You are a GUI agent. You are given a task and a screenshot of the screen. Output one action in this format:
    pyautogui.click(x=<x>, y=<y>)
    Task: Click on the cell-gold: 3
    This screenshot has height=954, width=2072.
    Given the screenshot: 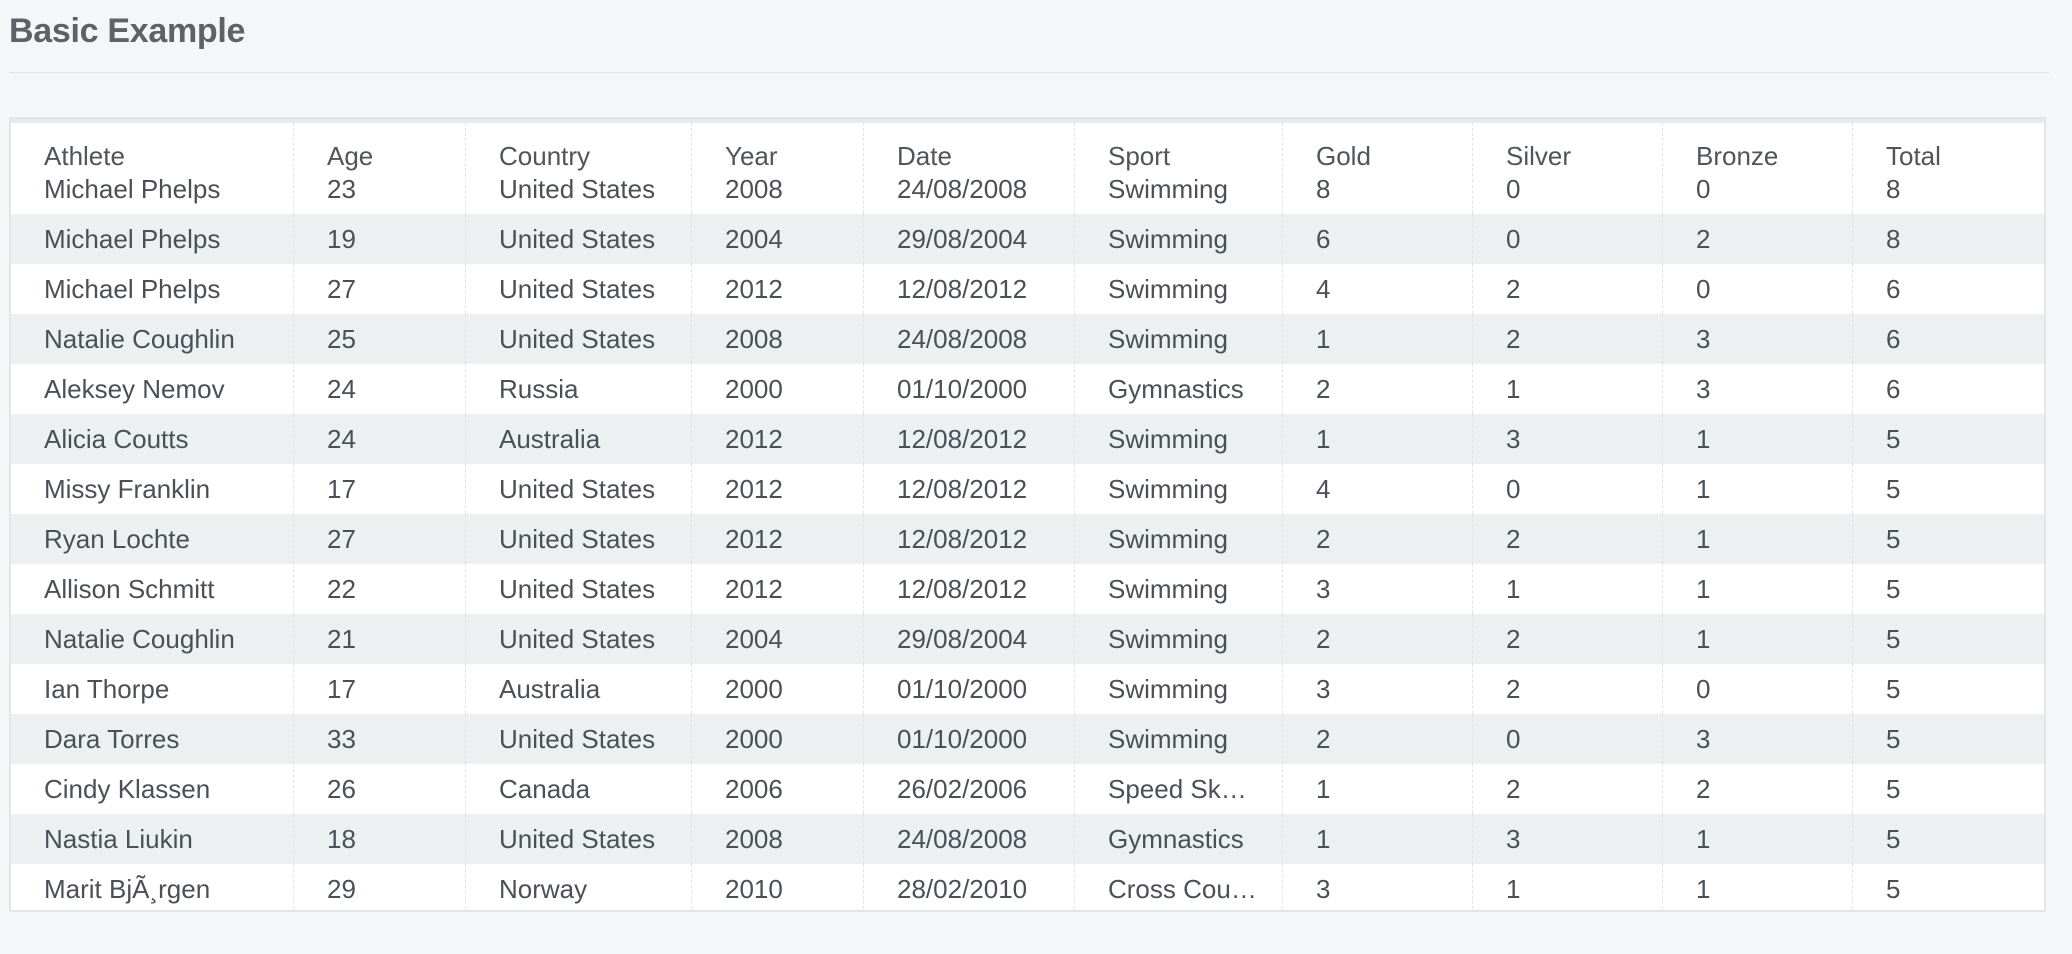 What is the action you would take?
    pyautogui.click(x=1378, y=589)
    